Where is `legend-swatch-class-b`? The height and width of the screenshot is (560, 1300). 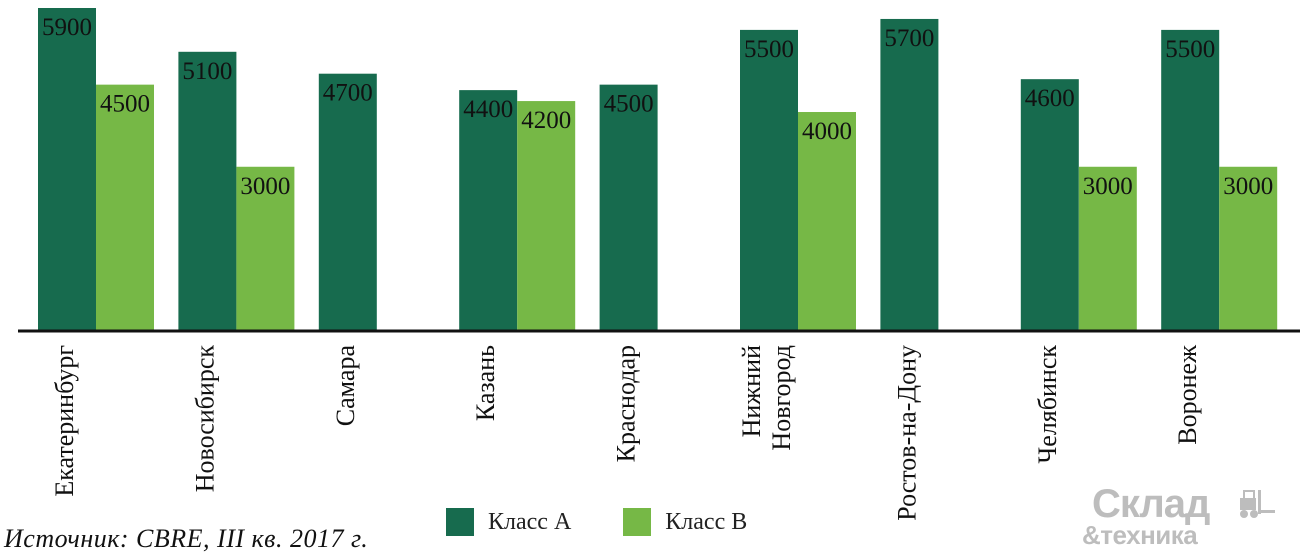
legend-swatch-class-b is located at coordinates (637, 522).